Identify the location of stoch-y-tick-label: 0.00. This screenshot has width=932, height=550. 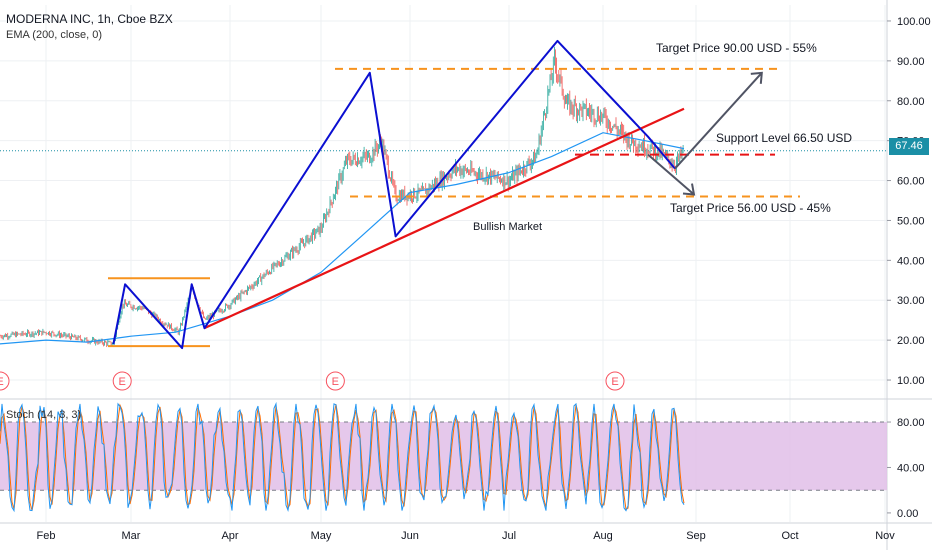
(907, 514).